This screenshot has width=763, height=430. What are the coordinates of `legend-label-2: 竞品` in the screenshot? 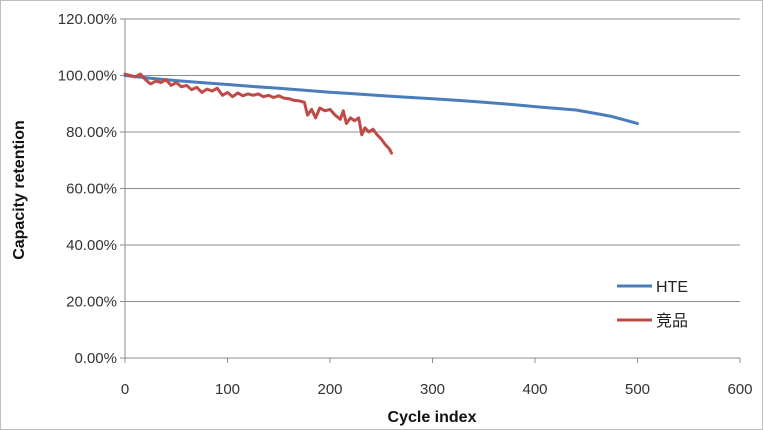 It's located at (672, 321).